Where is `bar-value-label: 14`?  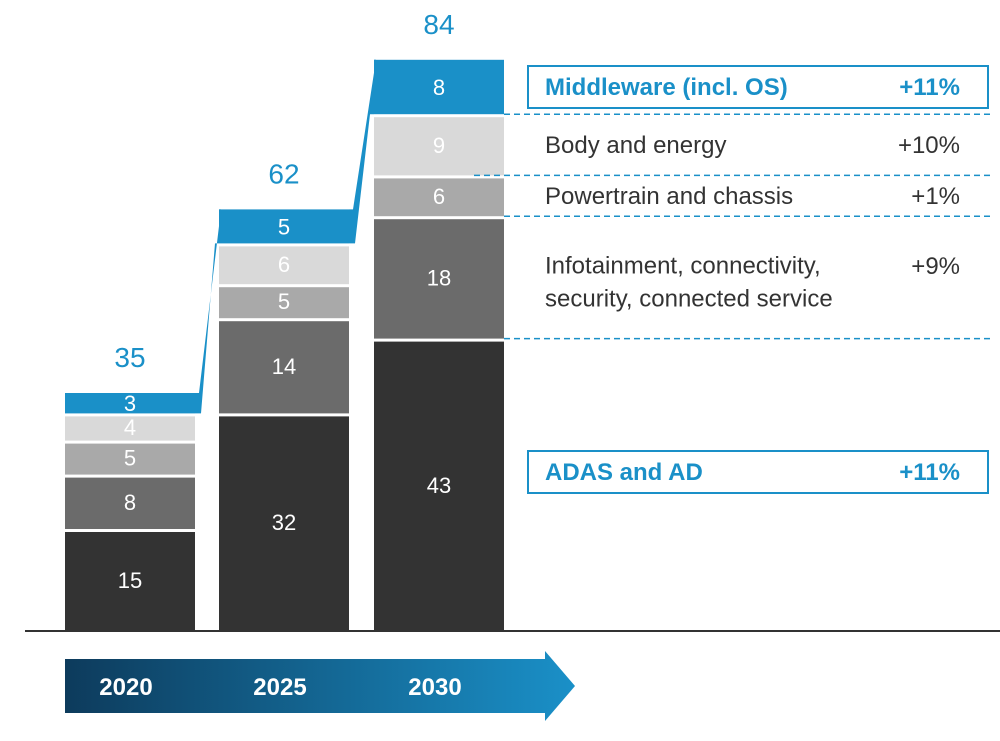
bar-value-label: 14 is located at coordinates (284, 366).